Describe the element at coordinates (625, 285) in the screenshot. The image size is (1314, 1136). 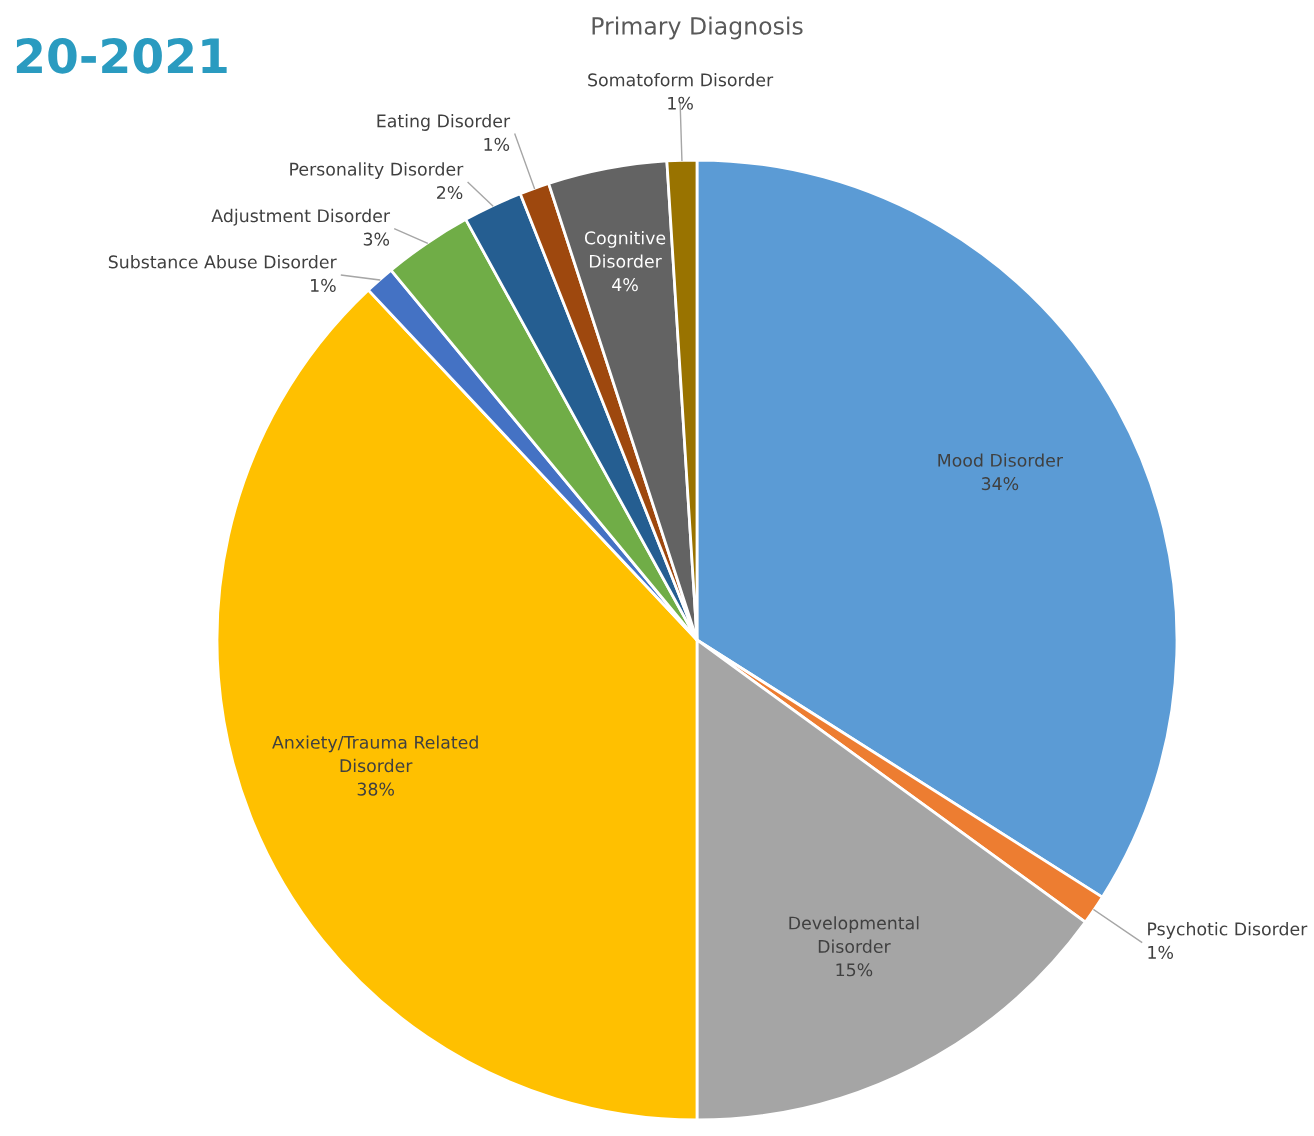
I see `data-label: 4%` at that location.